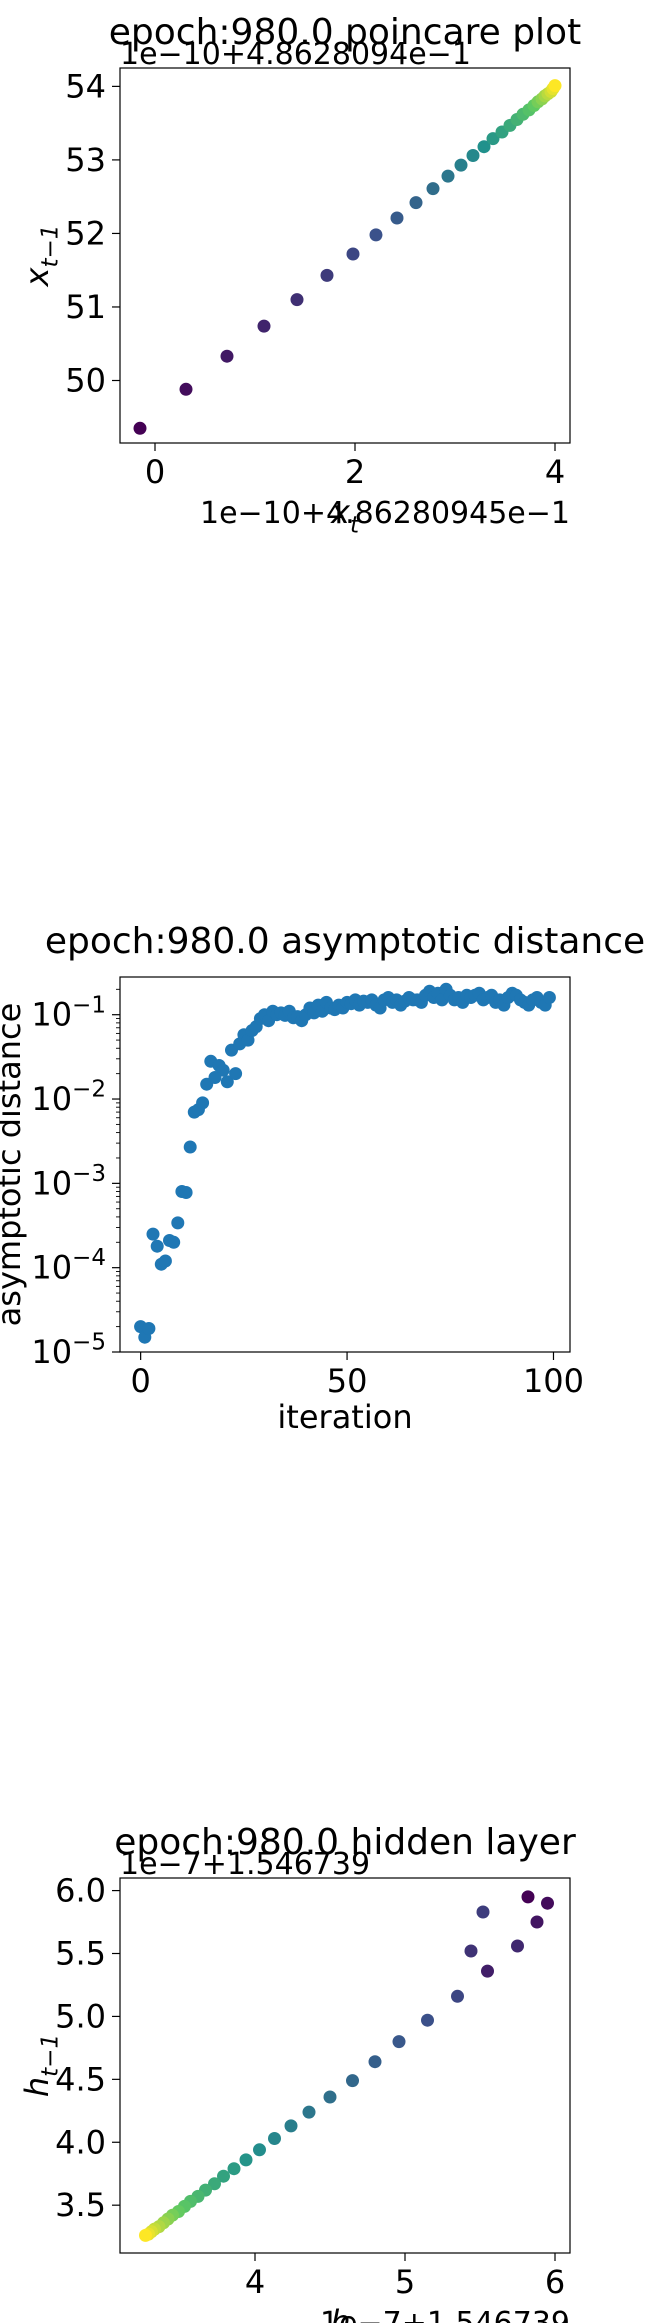 The image size is (647, 2323). I want to click on y-tick-label: 51, so click(85, 307).